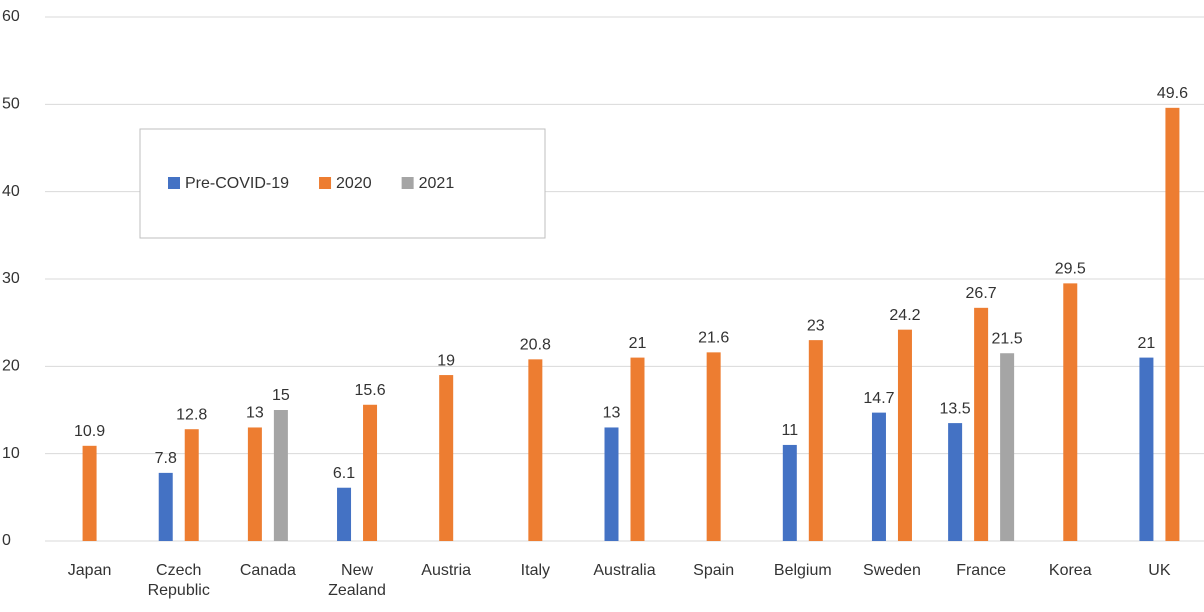 The image size is (1204, 612). I want to click on y-tick-label: 50, so click(11, 104).